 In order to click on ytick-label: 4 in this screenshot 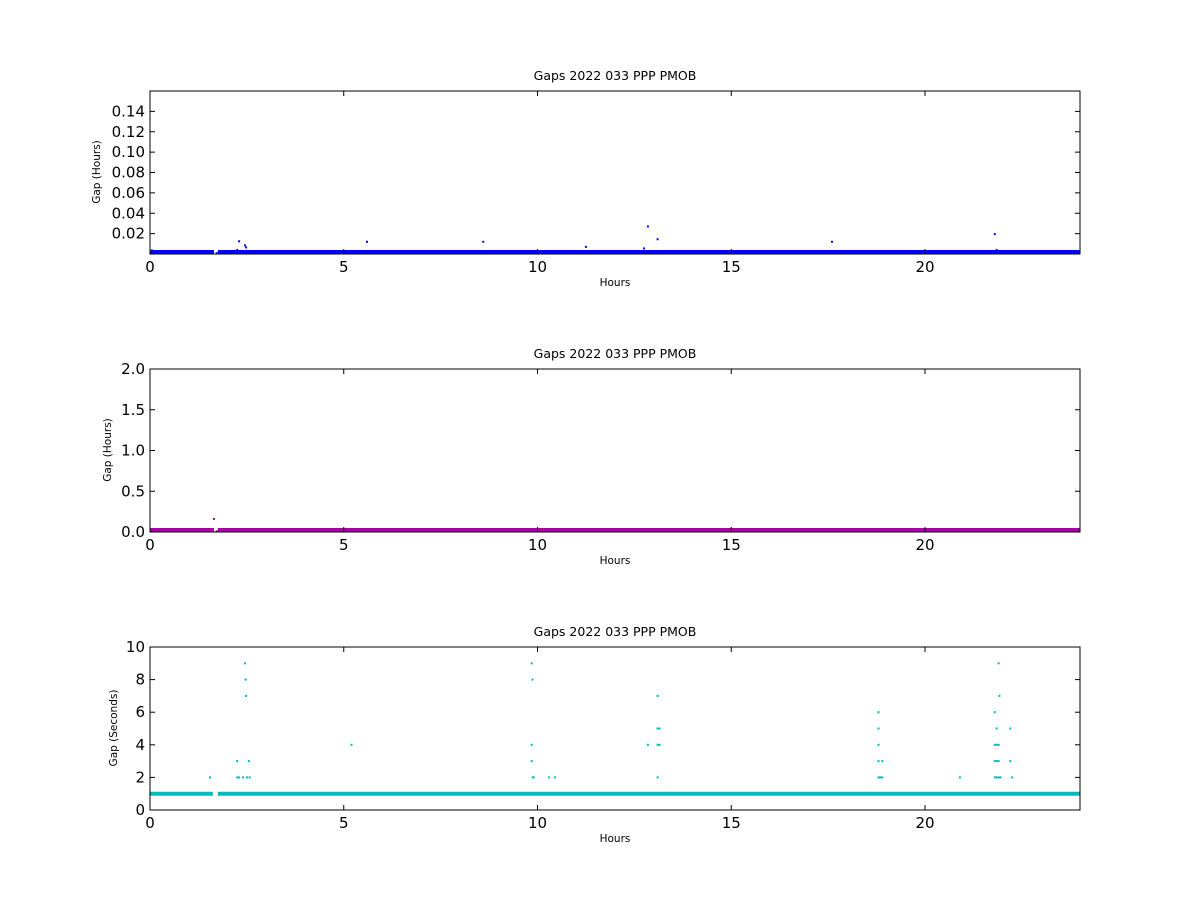, I will do `click(140, 745)`.